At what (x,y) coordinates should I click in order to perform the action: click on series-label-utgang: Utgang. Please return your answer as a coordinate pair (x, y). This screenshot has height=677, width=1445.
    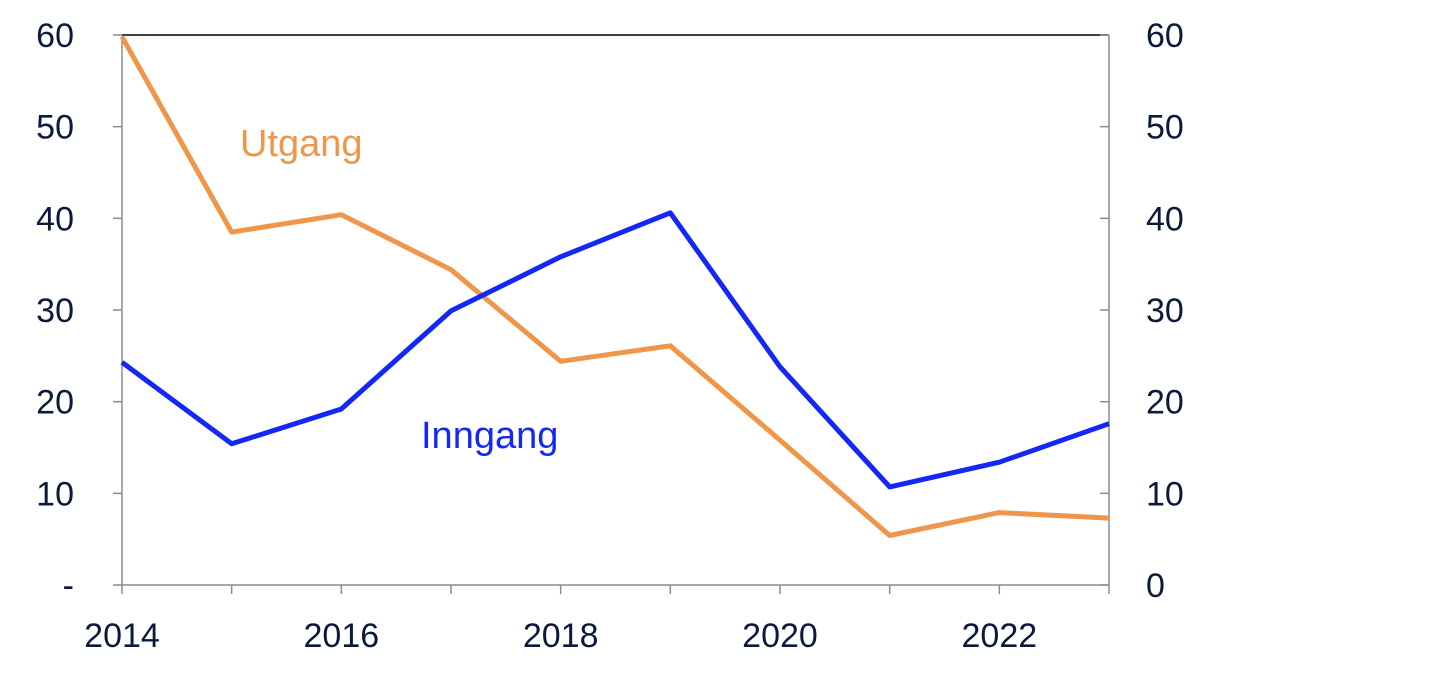
    Looking at the image, I should click on (301, 144).